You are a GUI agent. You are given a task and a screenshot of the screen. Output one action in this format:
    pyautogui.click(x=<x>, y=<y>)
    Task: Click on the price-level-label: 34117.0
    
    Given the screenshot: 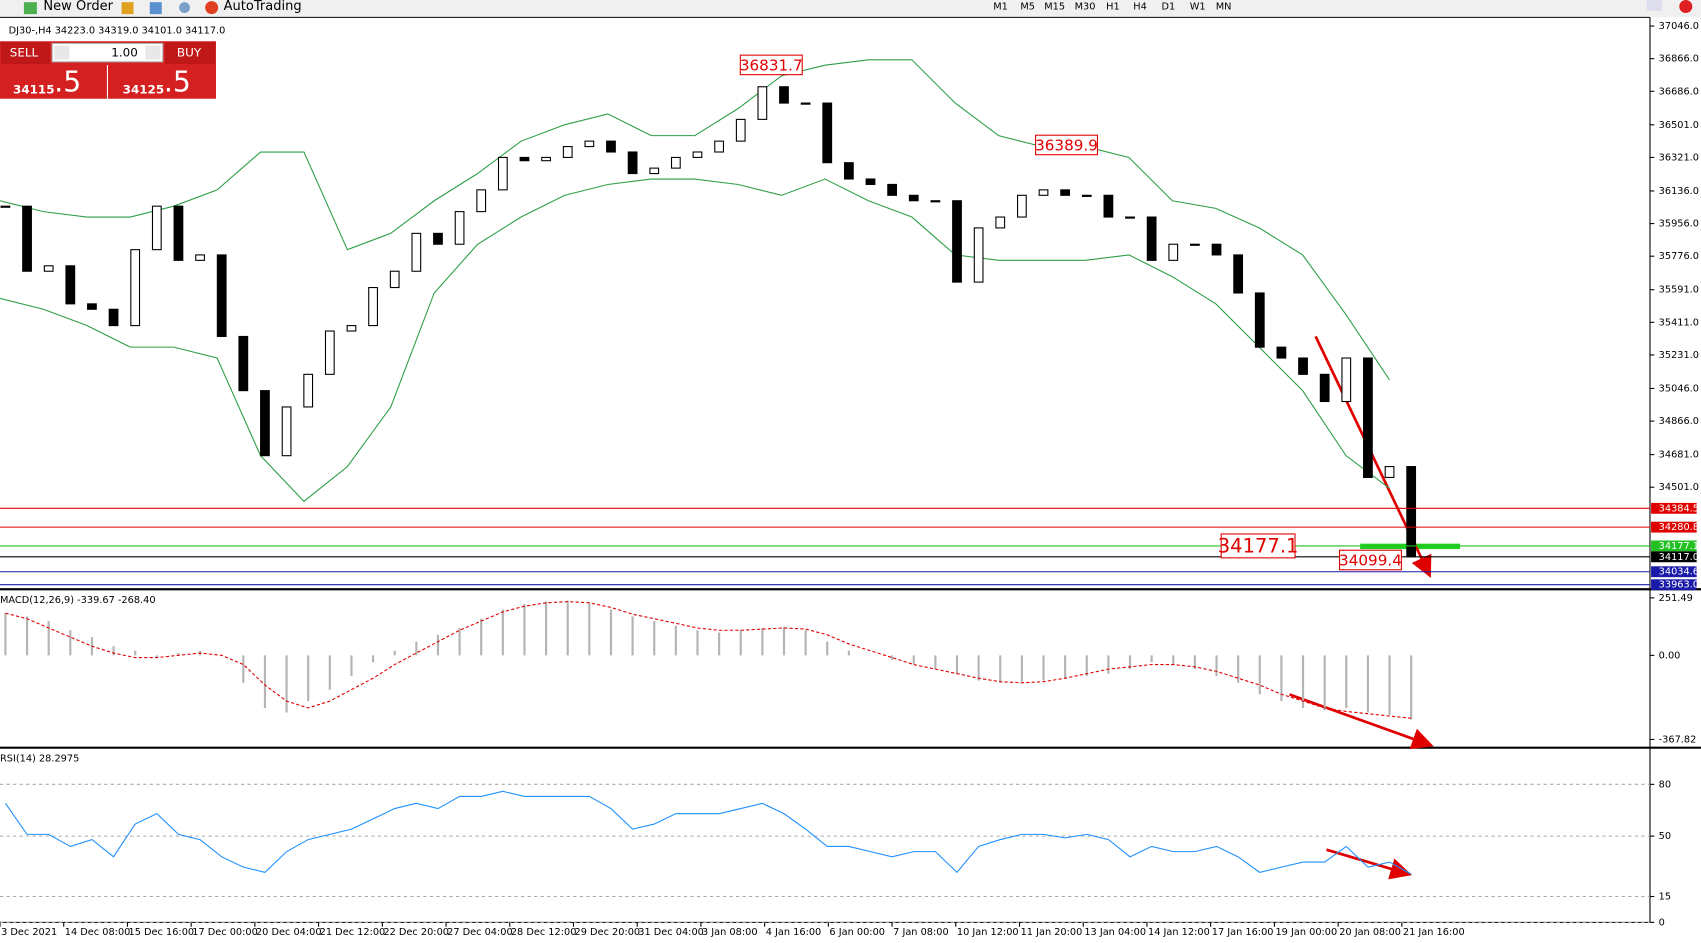 What is the action you would take?
    pyautogui.click(x=1679, y=557)
    